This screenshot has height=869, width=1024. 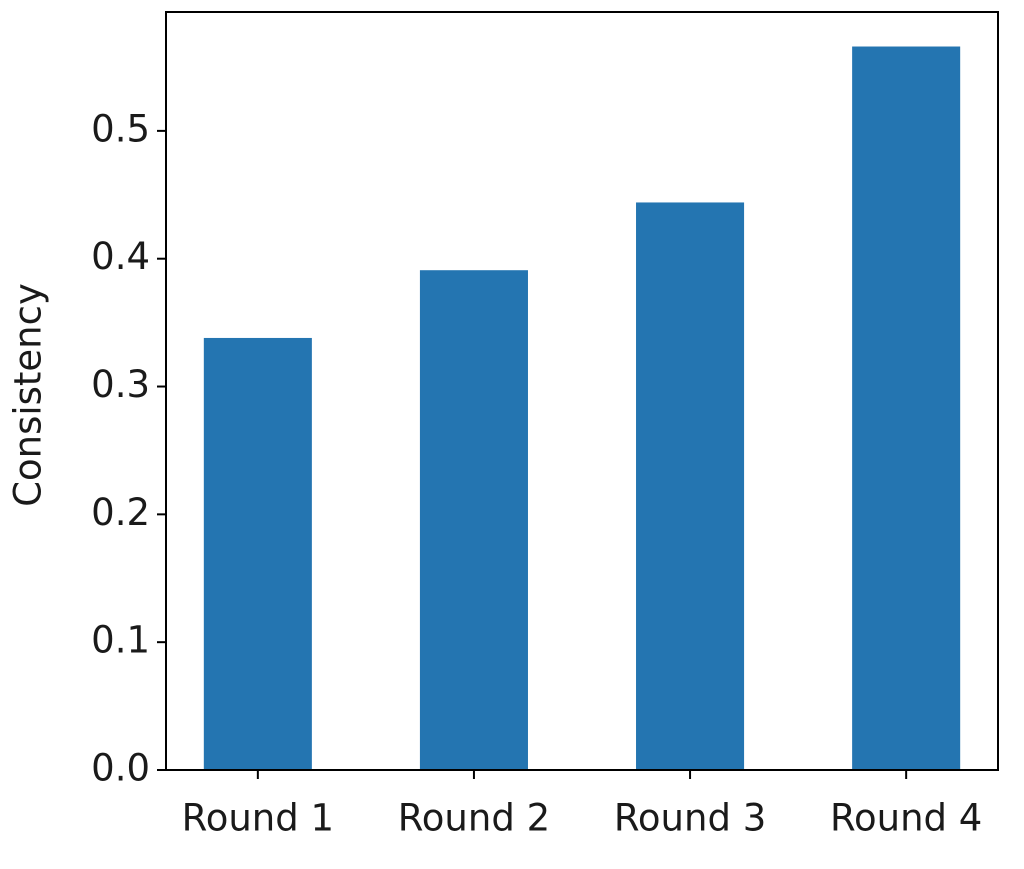 What do you see at coordinates (120, 384) in the screenshot?
I see `y-tick-label: 0.3` at bounding box center [120, 384].